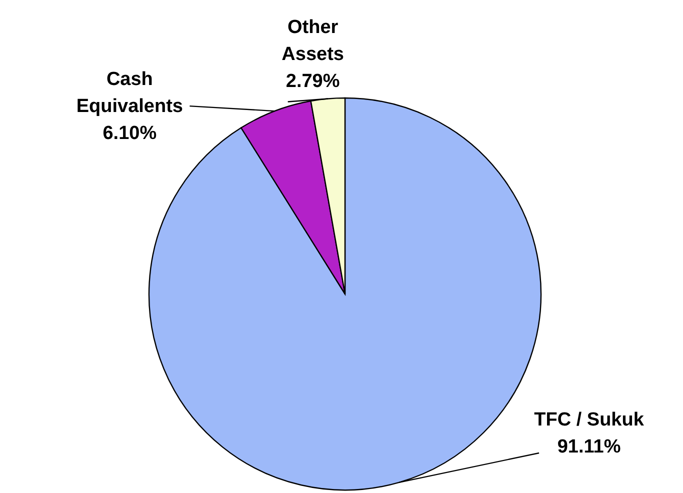  I want to click on slice-label: TFC / Sukuk, so click(589, 420).